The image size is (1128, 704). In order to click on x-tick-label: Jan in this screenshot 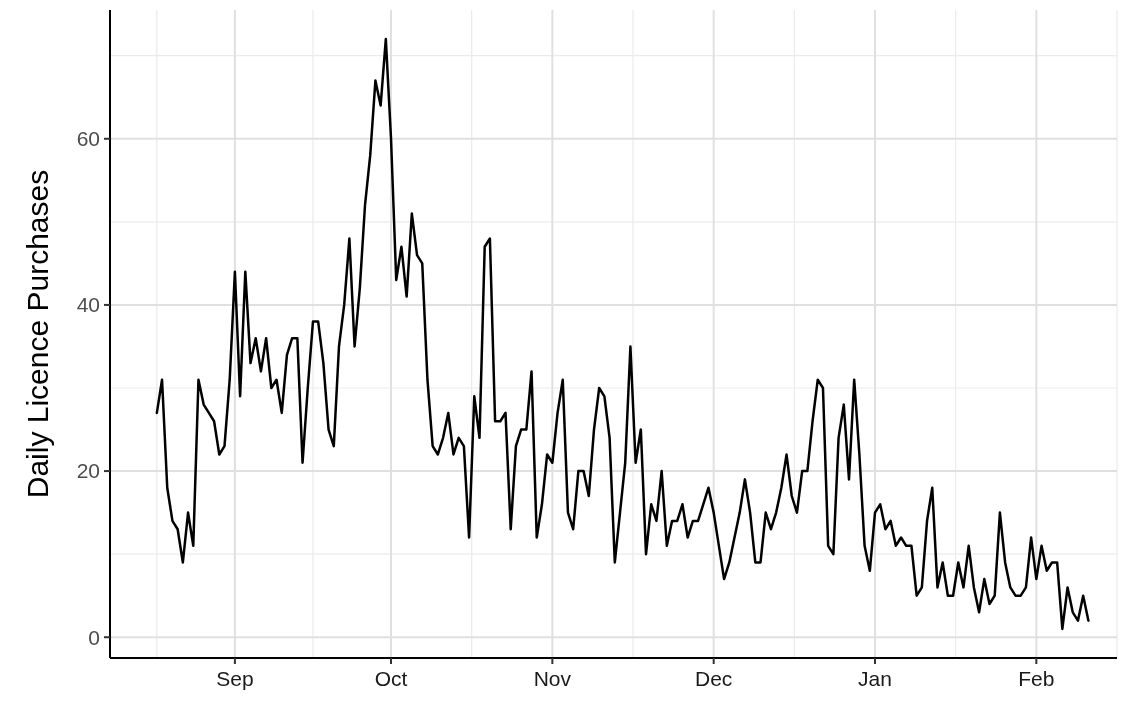, I will do `click(875, 678)`.